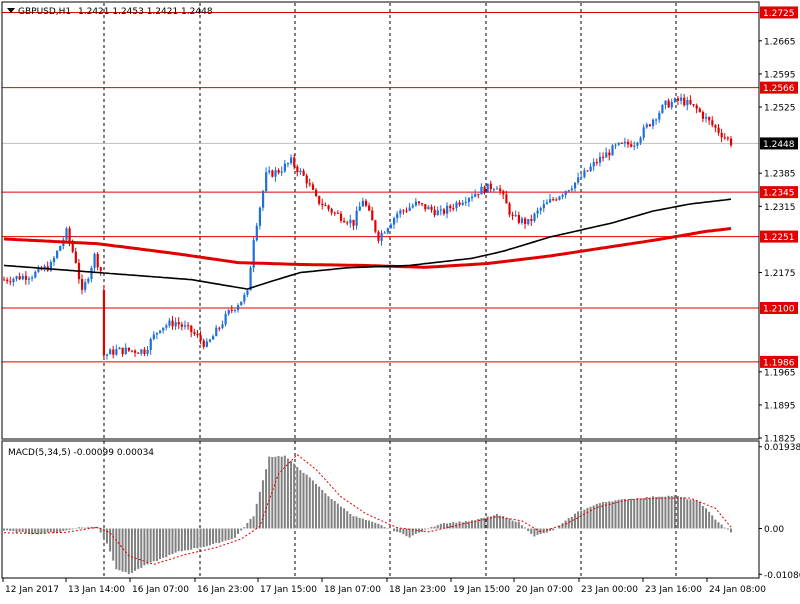 This screenshot has height=604, width=800. What do you see at coordinates (481, 590) in the screenshot?
I see `time-tick-7: 19 Jan 15:00` at bounding box center [481, 590].